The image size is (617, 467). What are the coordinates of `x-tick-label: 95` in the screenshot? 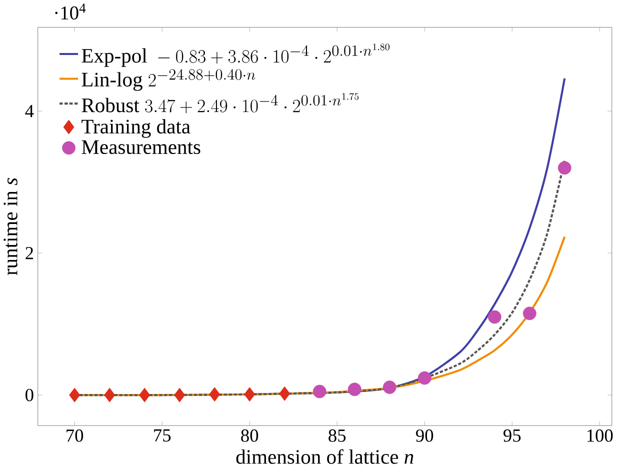 It's located at (512, 435).